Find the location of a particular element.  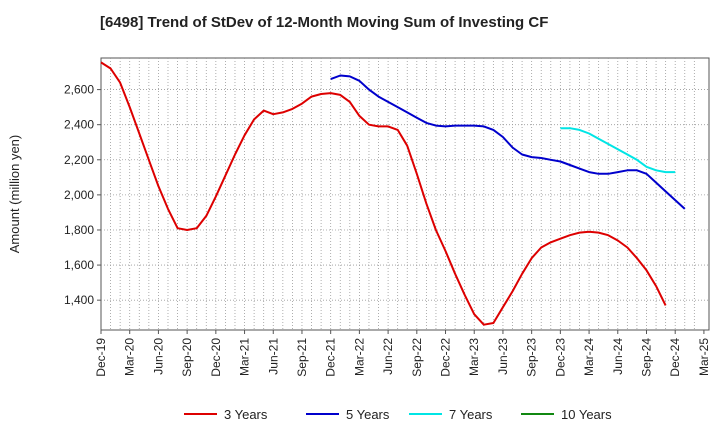

x-tick-label: Jun-23 is located at coordinates (503, 356).